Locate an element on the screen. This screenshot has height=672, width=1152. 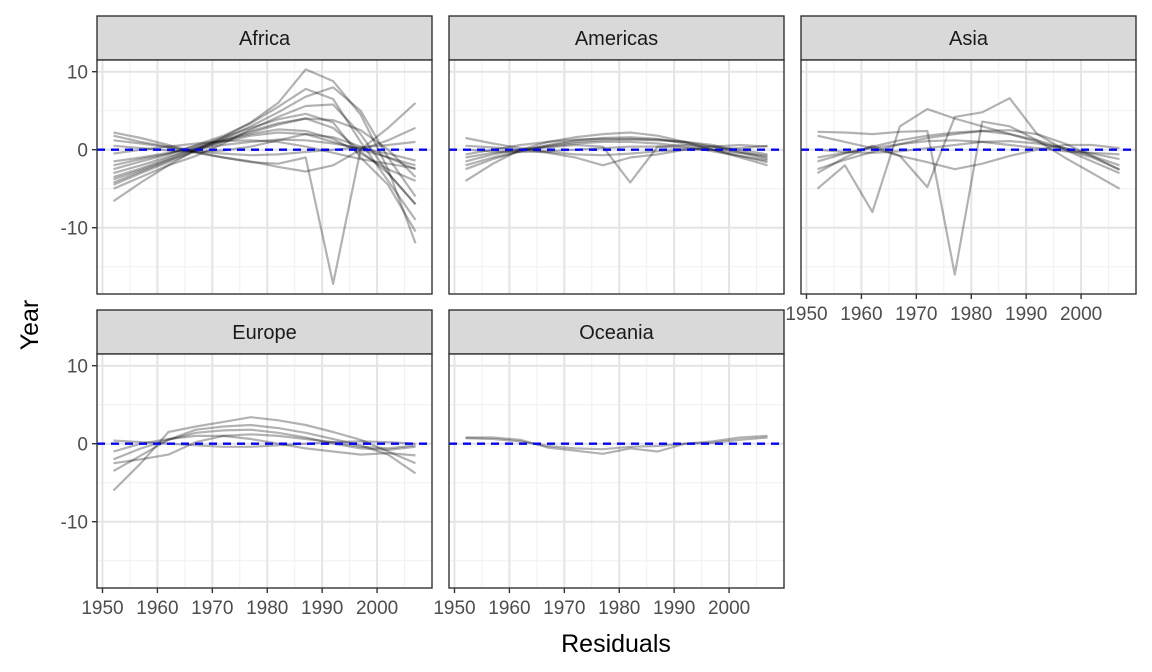
facet-strip-label: Africa is located at coordinates (265, 39).